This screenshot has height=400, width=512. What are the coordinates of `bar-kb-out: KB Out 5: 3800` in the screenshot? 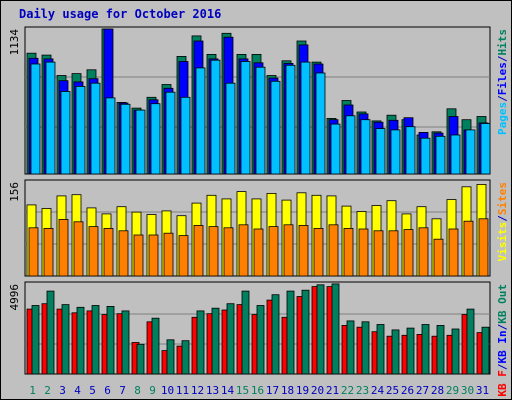 It's located at (95, 340).